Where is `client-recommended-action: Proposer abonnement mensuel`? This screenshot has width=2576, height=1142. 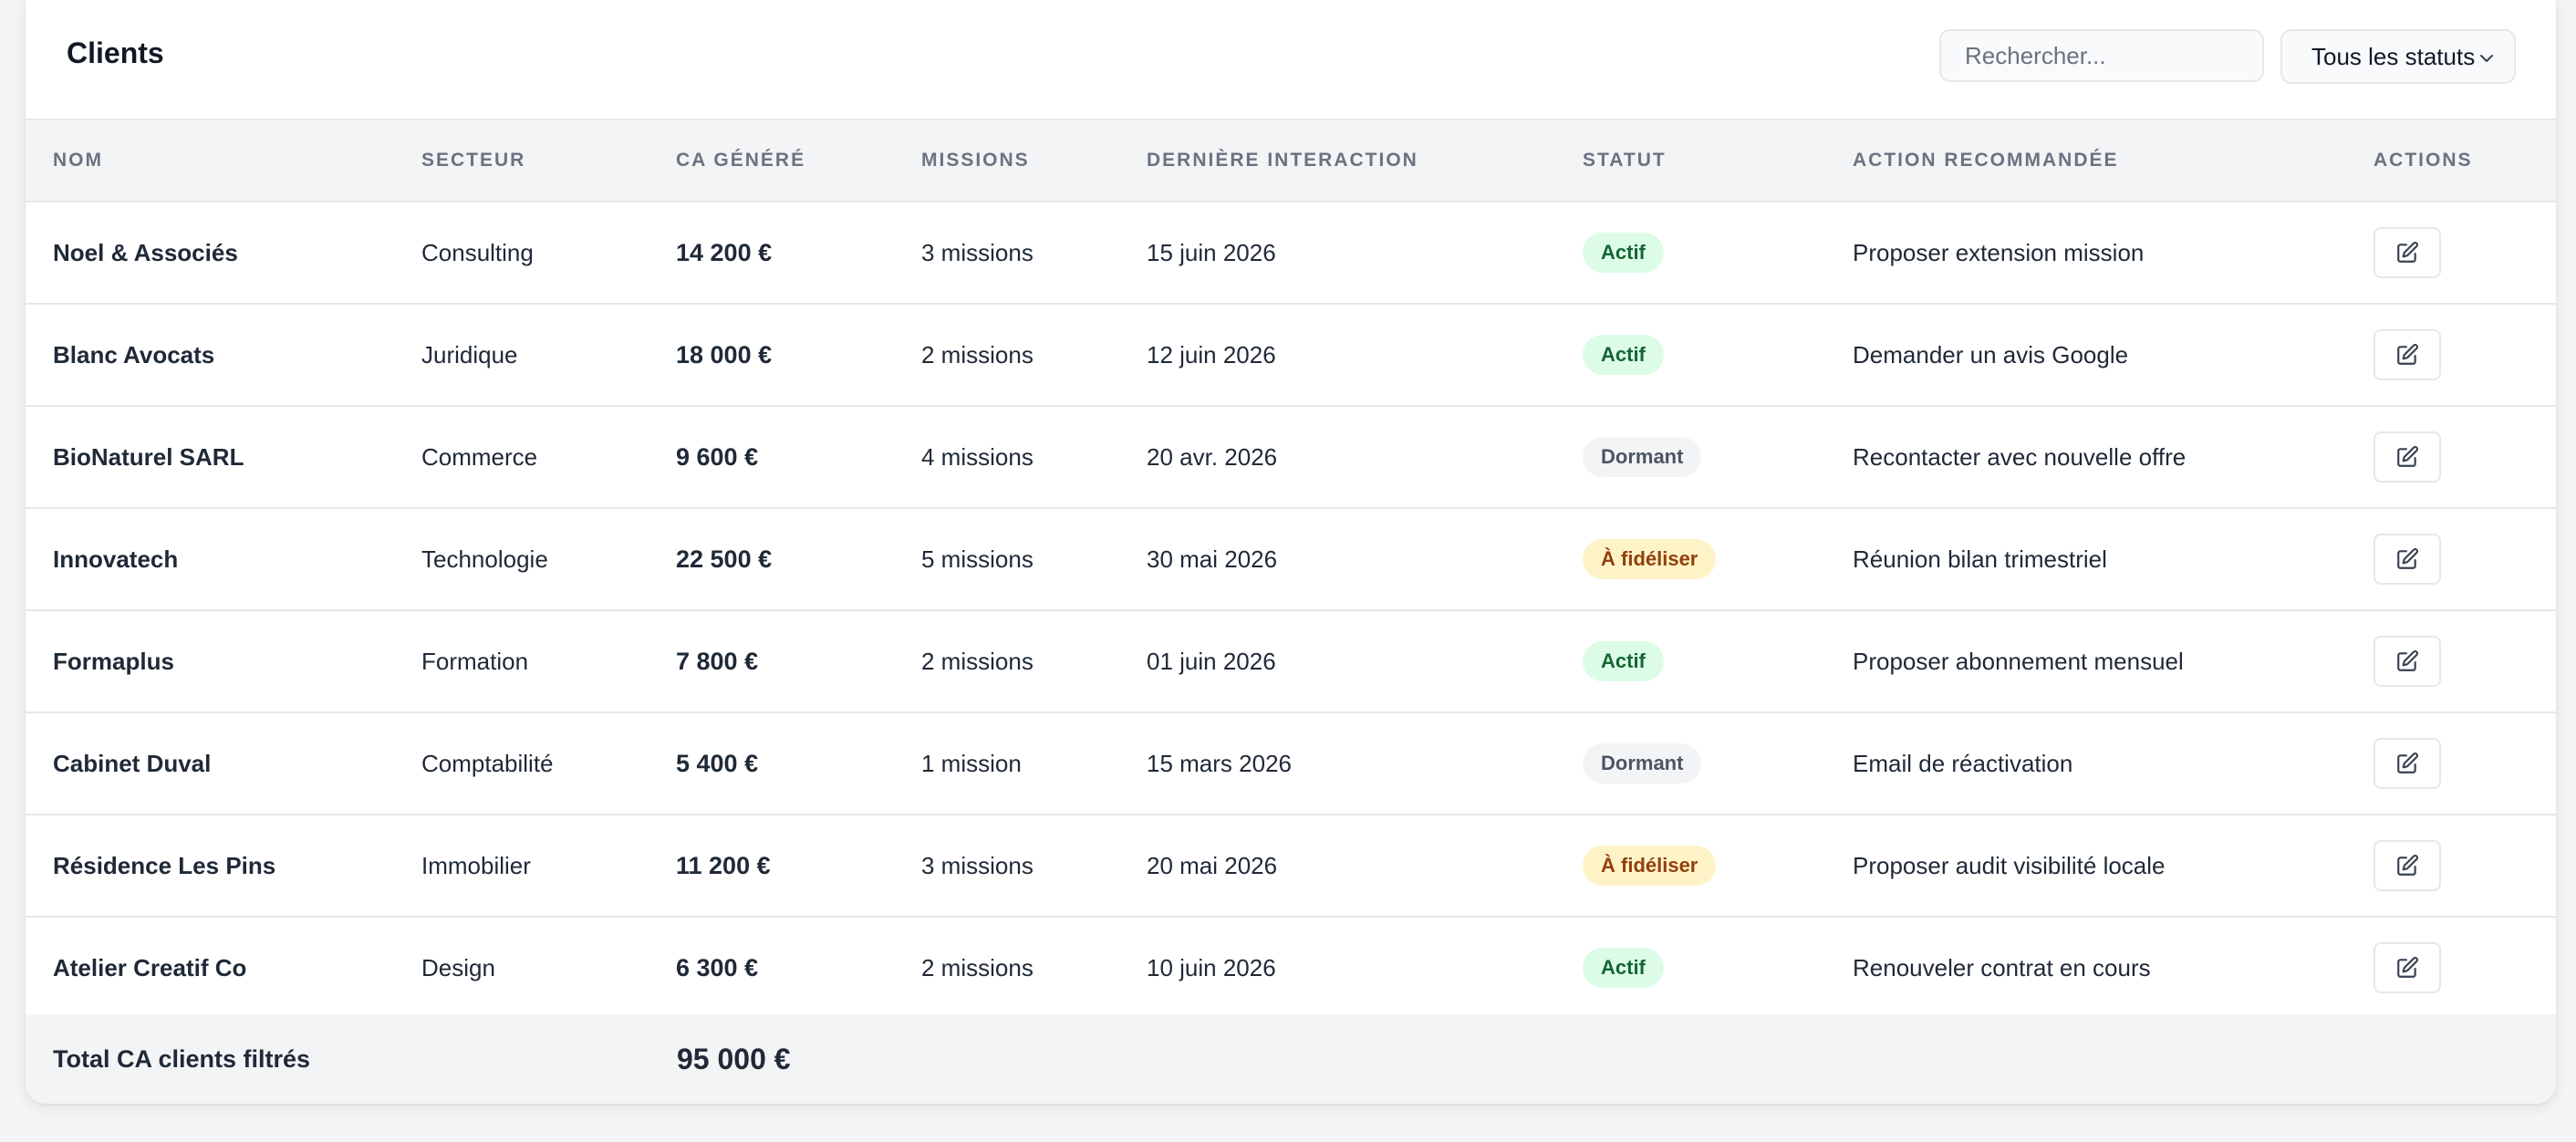 client-recommended-action: Proposer abonnement mensuel is located at coordinates (2018, 661).